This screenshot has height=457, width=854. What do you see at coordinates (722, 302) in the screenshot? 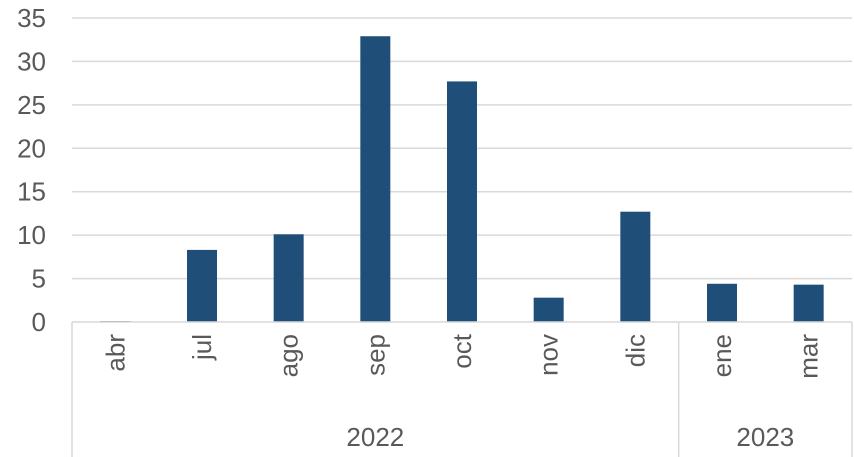
I see `bar-ene` at bounding box center [722, 302].